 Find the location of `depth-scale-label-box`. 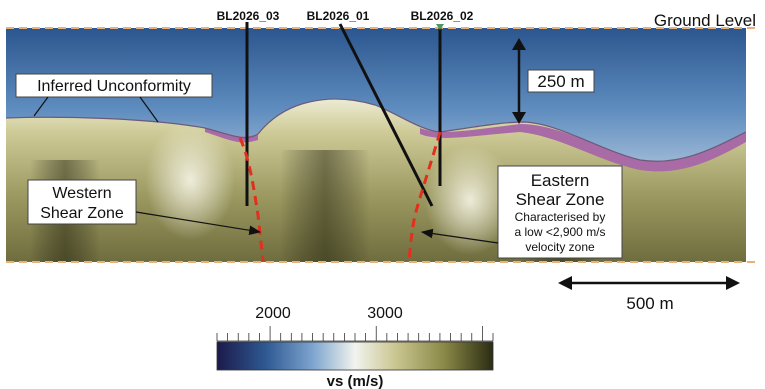

depth-scale-label-box is located at coordinates (561, 81).